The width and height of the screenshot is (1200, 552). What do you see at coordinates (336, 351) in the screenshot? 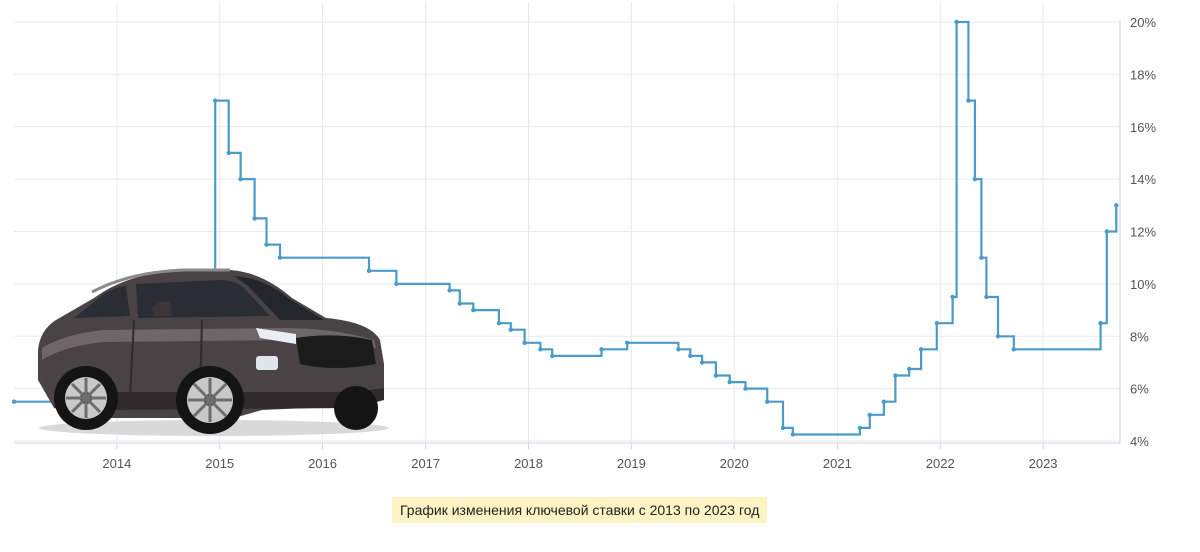
I see `car-grille` at bounding box center [336, 351].